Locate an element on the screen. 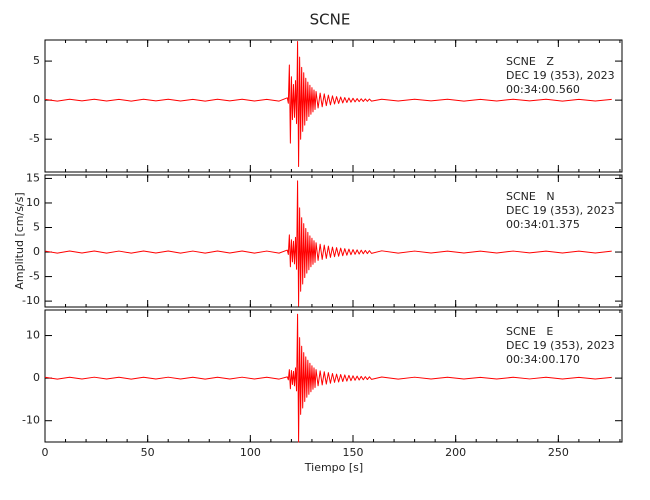  x-tick-label: 50 is located at coordinates (148, 452).